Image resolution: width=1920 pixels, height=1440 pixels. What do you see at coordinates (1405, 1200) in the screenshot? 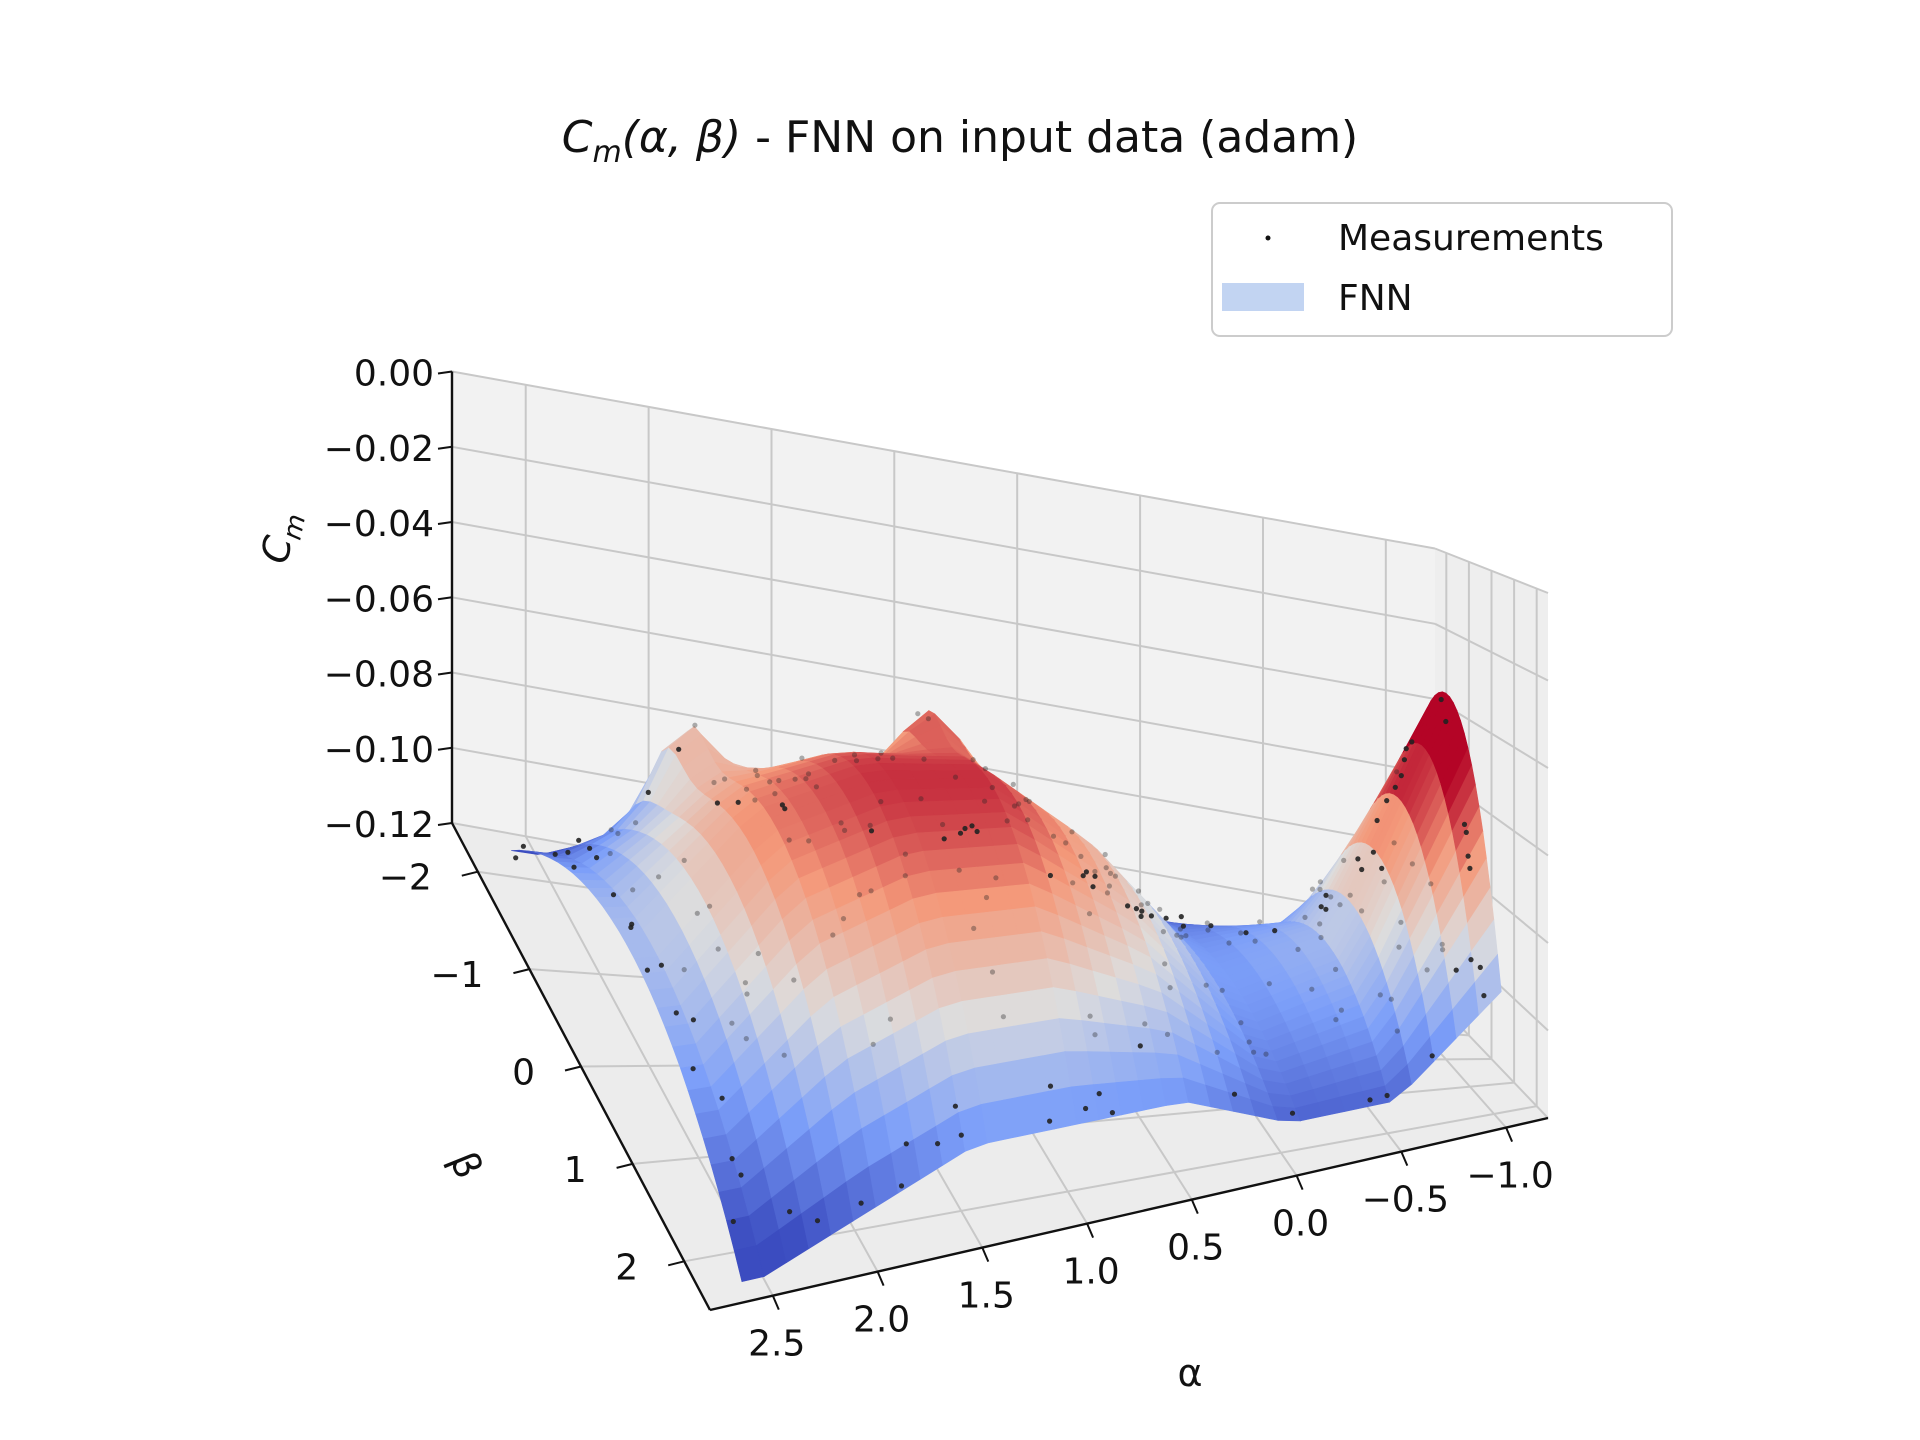
I see `x-tick-label: −0.5` at bounding box center [1405, 1200].